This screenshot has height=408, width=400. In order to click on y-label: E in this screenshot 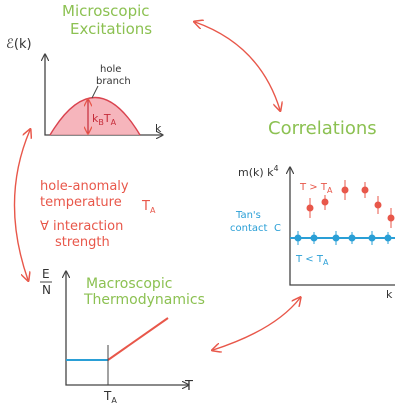, I will do `click(46, 274)`.